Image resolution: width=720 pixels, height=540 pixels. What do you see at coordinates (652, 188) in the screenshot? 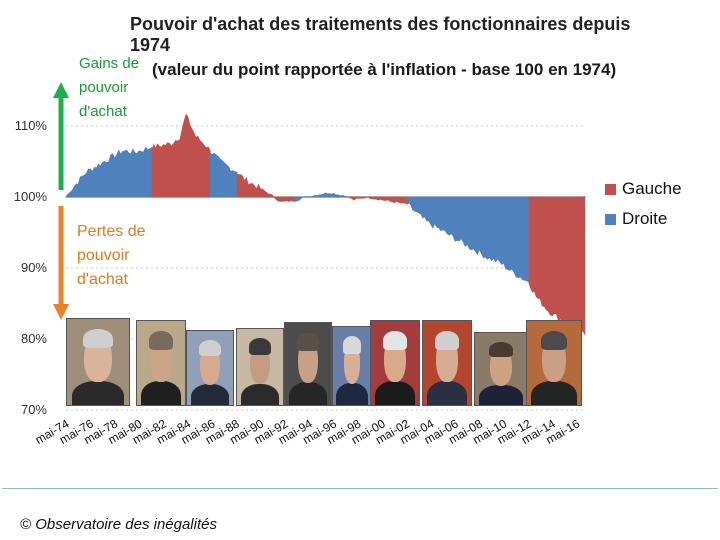
I see `legend-label-gauche: Gauche` at bounding box center [652, 188].